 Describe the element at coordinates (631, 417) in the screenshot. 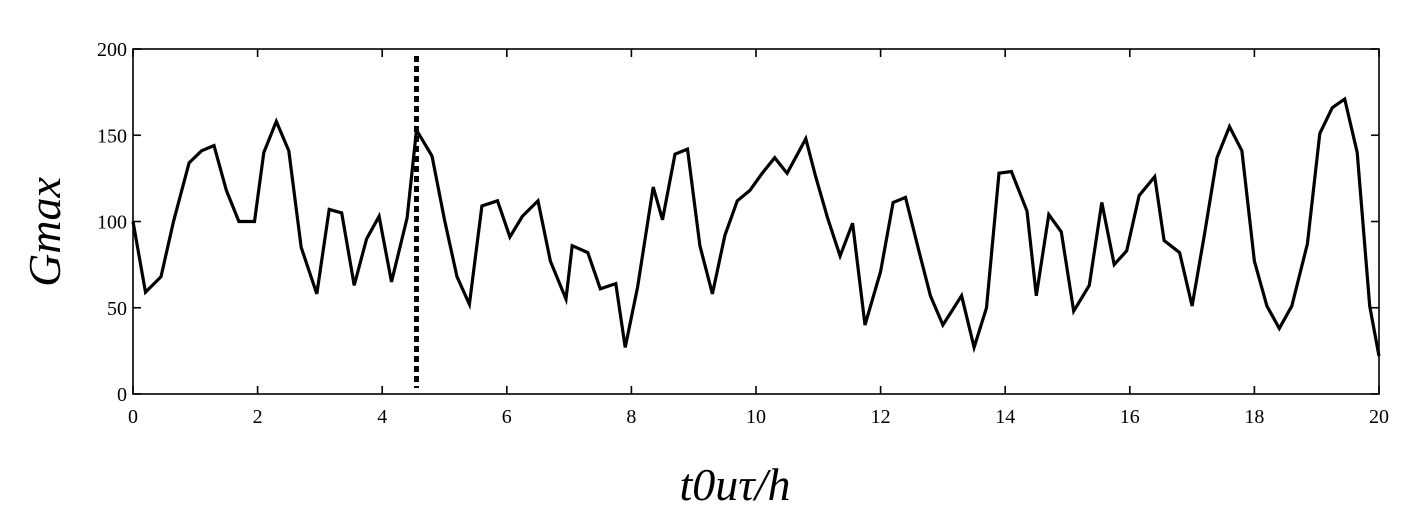

I see `x-tick-label: 8` at that location.